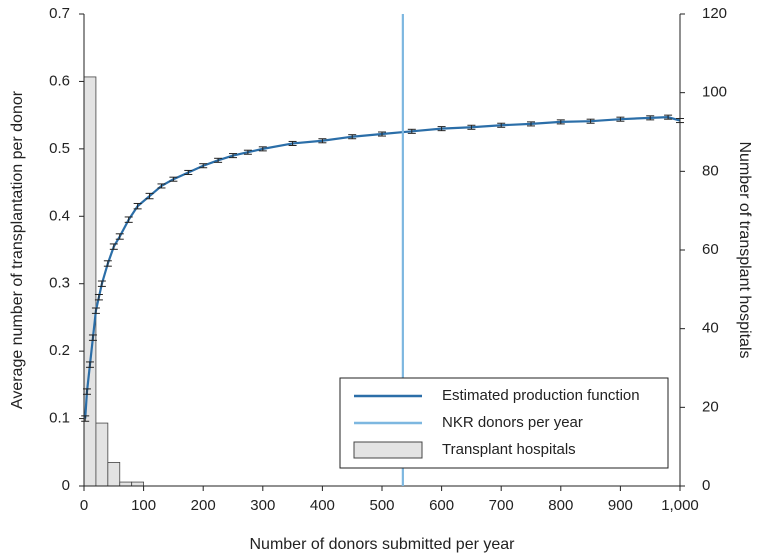 Image resolution: width=759 pixels, height=560 pixels. I want to click on x-tick-label: 0, so click(84, 505).